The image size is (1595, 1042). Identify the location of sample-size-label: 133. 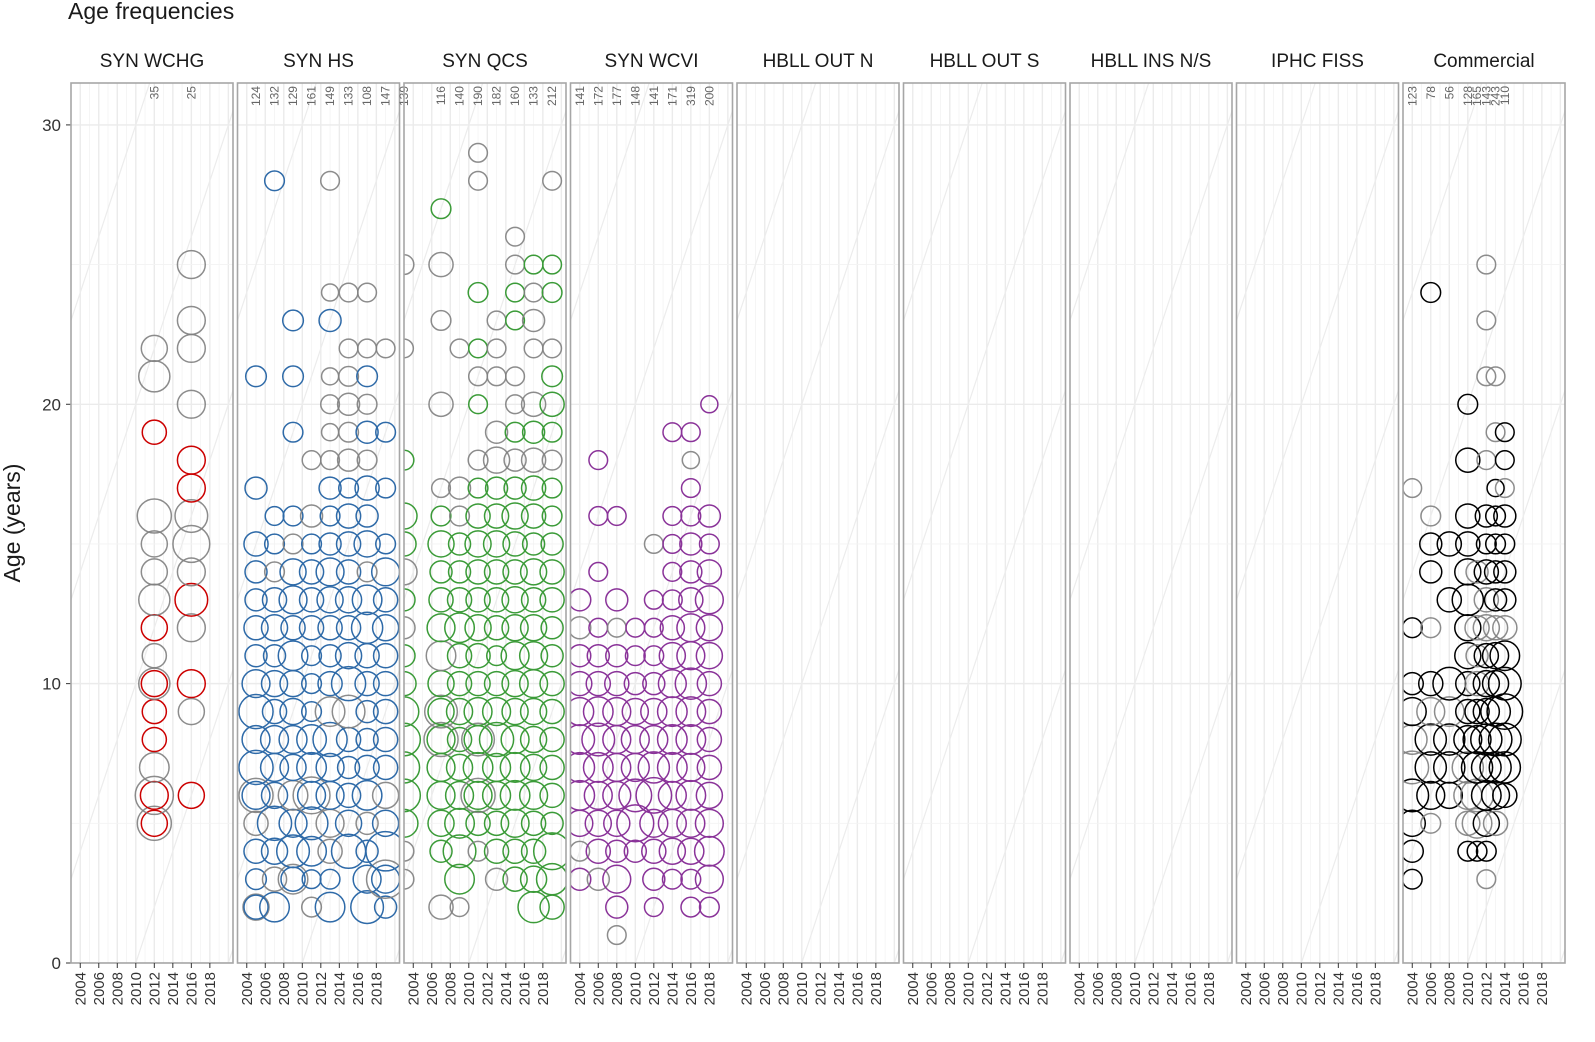
(349, 96).